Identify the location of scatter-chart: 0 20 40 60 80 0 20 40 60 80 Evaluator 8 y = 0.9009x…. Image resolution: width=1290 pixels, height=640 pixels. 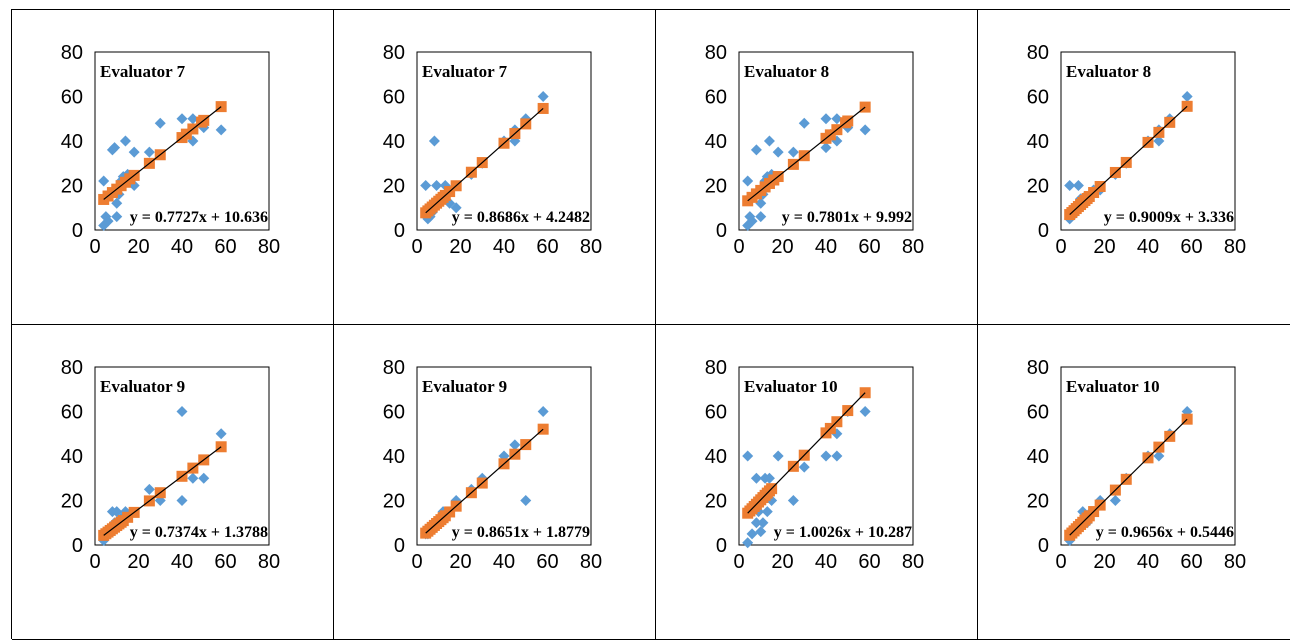
(1136, 150).